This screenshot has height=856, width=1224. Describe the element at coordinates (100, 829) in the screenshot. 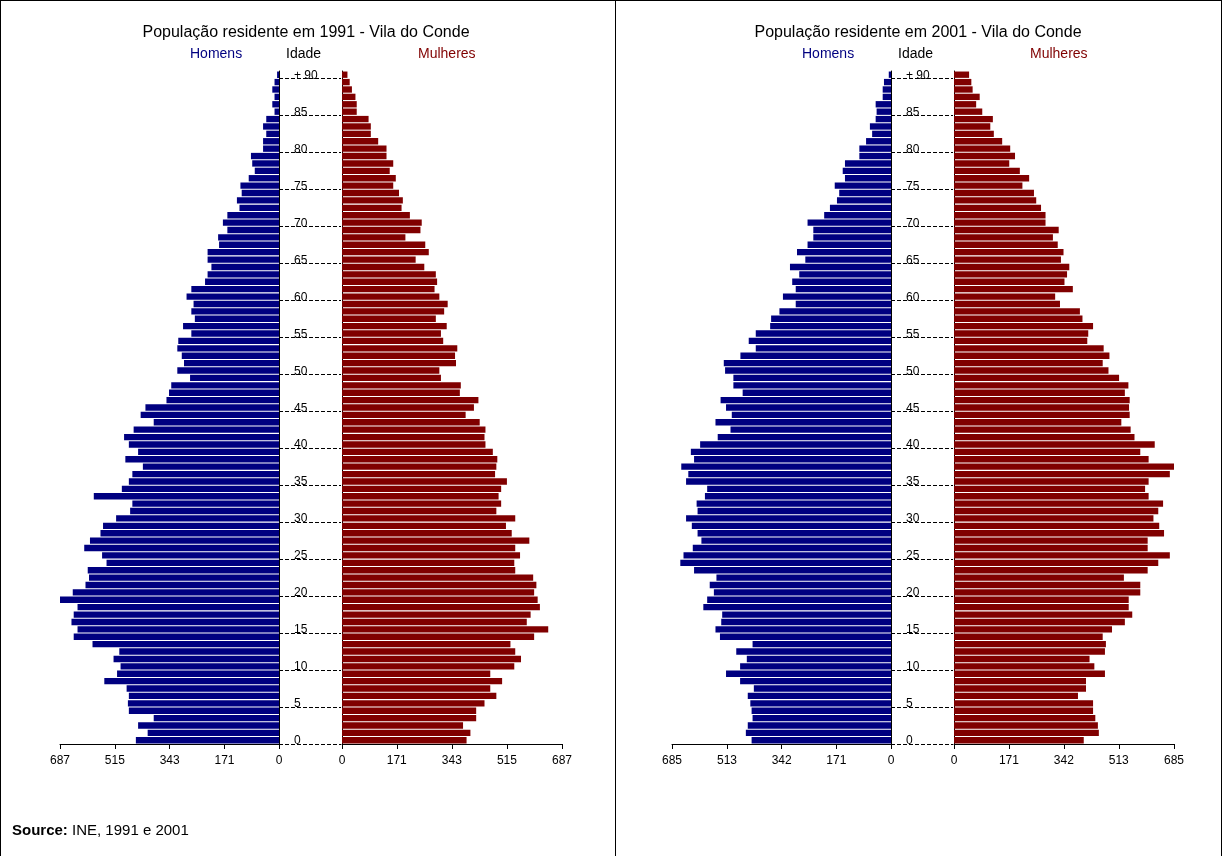

I see `source-note: Source: INE, 1991 e 2001` at that location.